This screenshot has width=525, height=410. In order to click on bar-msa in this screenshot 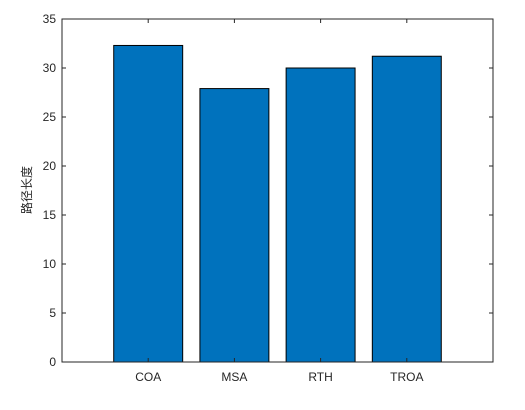, I will do `click(234, 225)`.